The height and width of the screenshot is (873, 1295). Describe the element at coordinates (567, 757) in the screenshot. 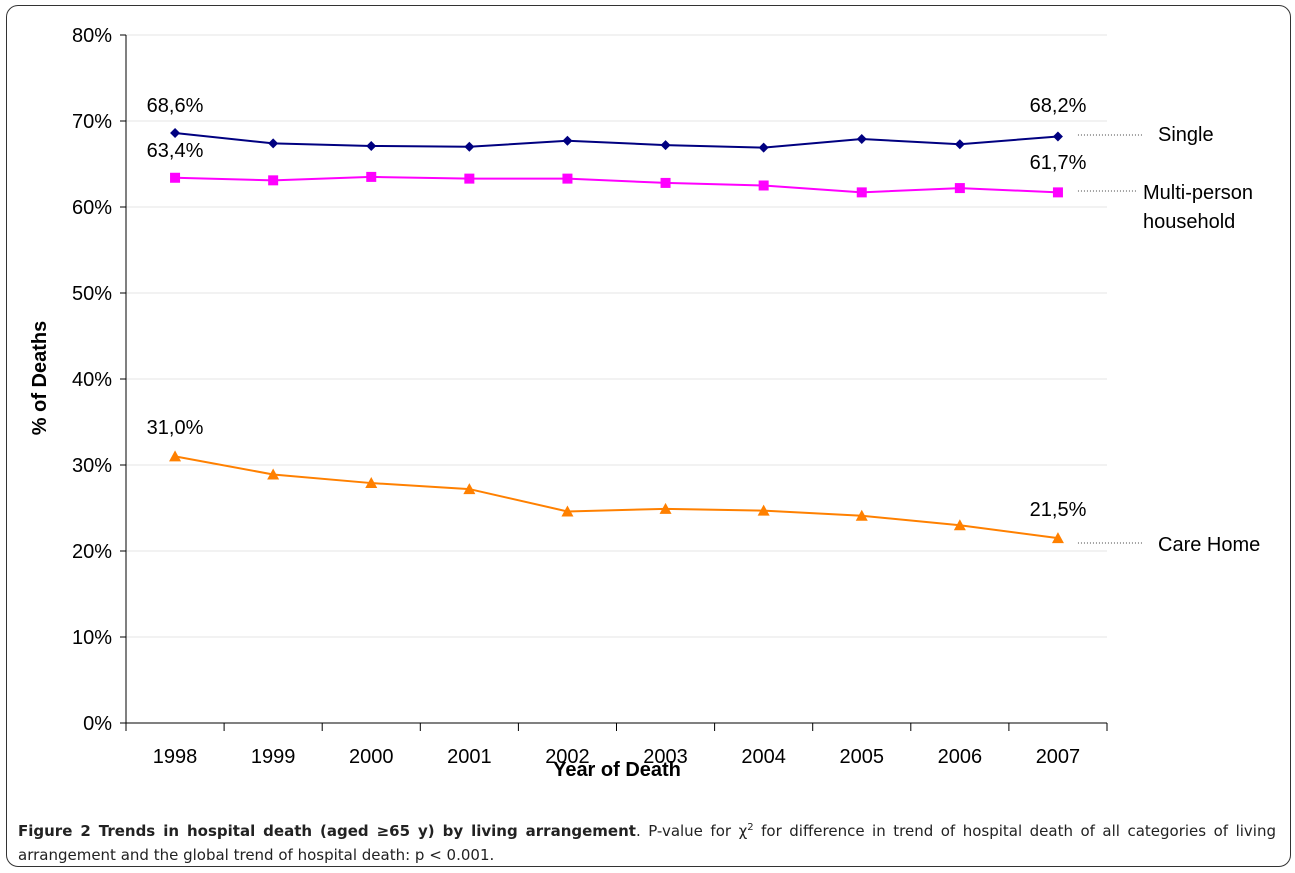

I see `x-tick-label: 2002` at that location.